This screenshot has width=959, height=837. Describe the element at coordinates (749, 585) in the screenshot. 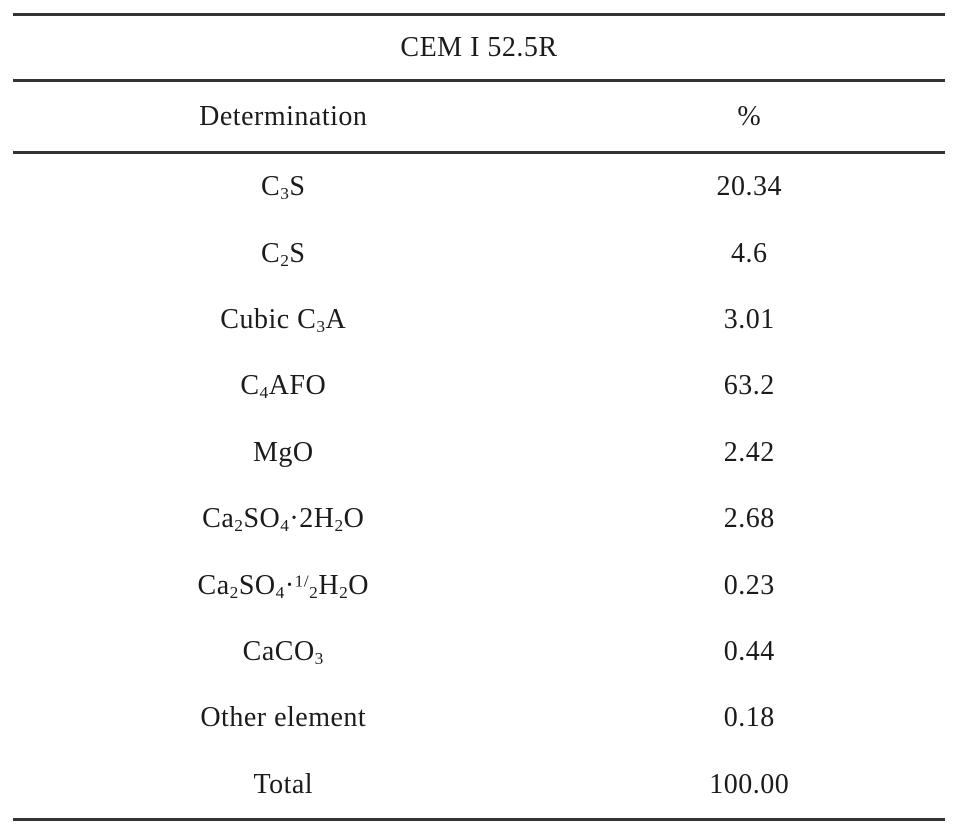

I see `row-value: 0.23` at that location.